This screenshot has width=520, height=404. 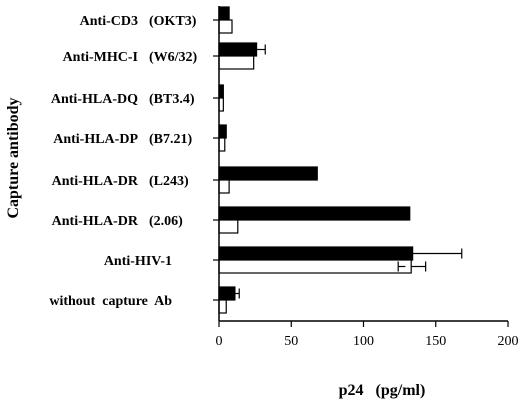 I want to click on category-clone-5: (L243), so click(x=169, y=181).